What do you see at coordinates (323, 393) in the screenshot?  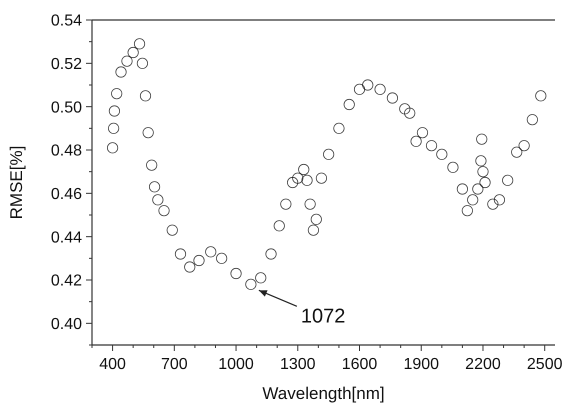 I see `x-axis-title: Wavelength[nm]` at bounding box center [323, 393].